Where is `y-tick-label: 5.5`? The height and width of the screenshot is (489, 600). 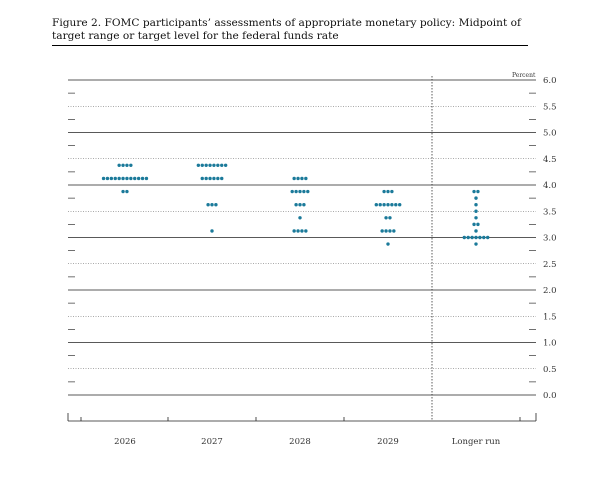
y-tick-label: 5.5 is located at coordinates (550, 107).